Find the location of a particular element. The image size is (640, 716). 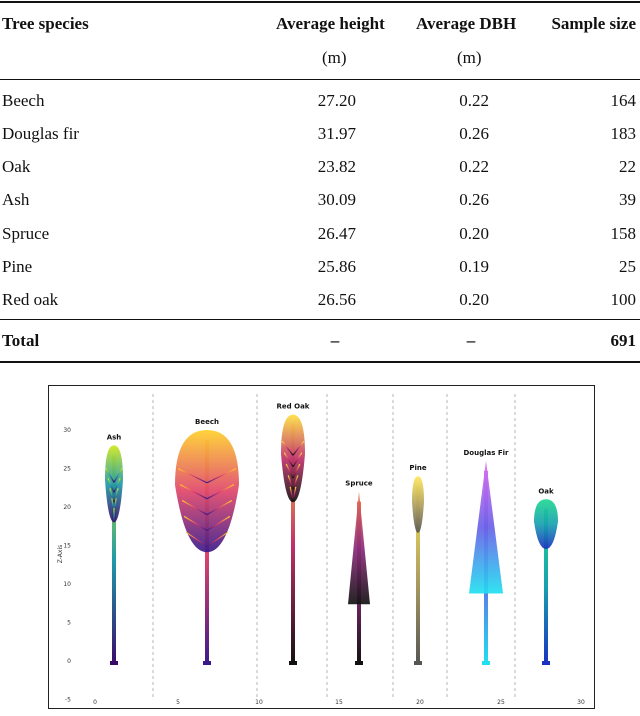

y-tick-label: 25 is located at coordinates (67, 469).